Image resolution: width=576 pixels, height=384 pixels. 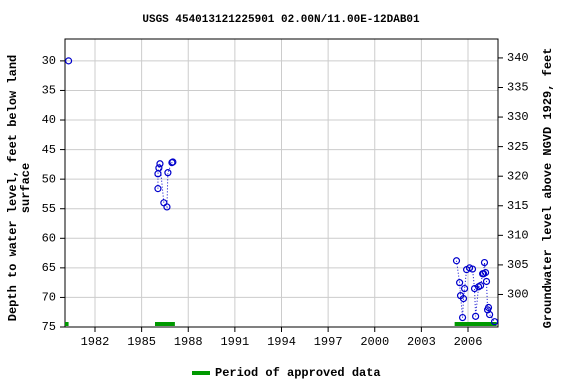 What do you see at coordinates (518, 147) in the screenshot?
I see `y2-tick-label: 325` at bounding box center [518, 147].